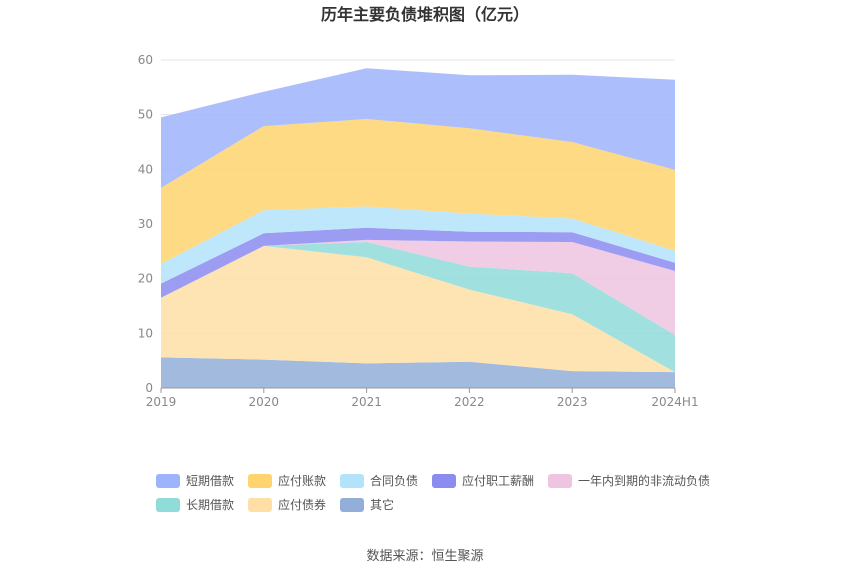  What do you see at coordinates (145, 279) in the screenshot?
I see `y-tick-label: 20` at bounding box center [145, 279].